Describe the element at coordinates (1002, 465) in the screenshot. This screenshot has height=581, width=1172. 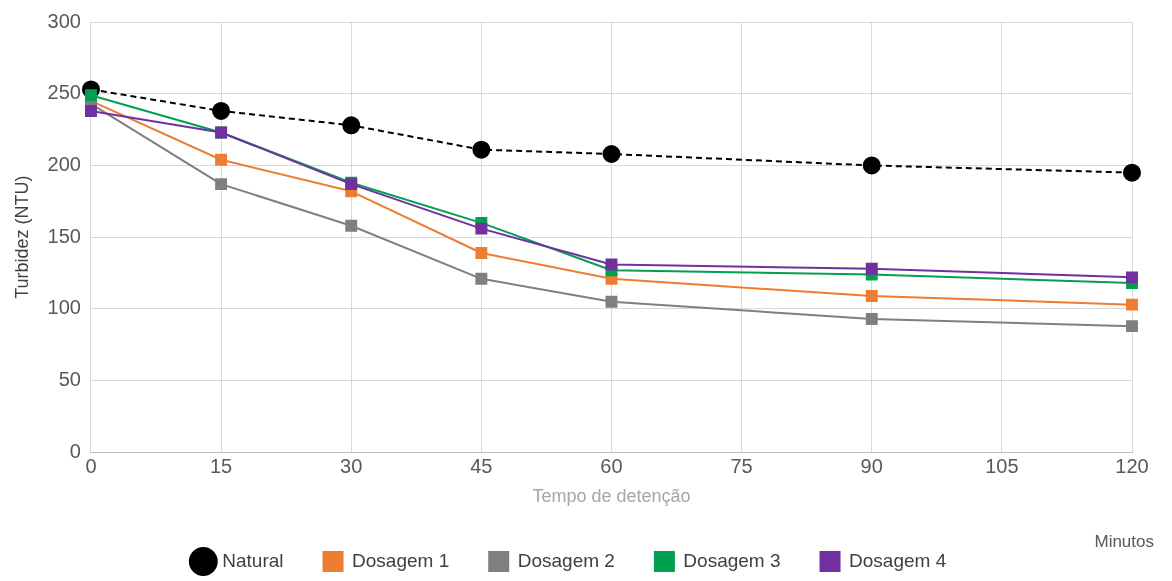
I see `x-tick-label: 105` at that location.